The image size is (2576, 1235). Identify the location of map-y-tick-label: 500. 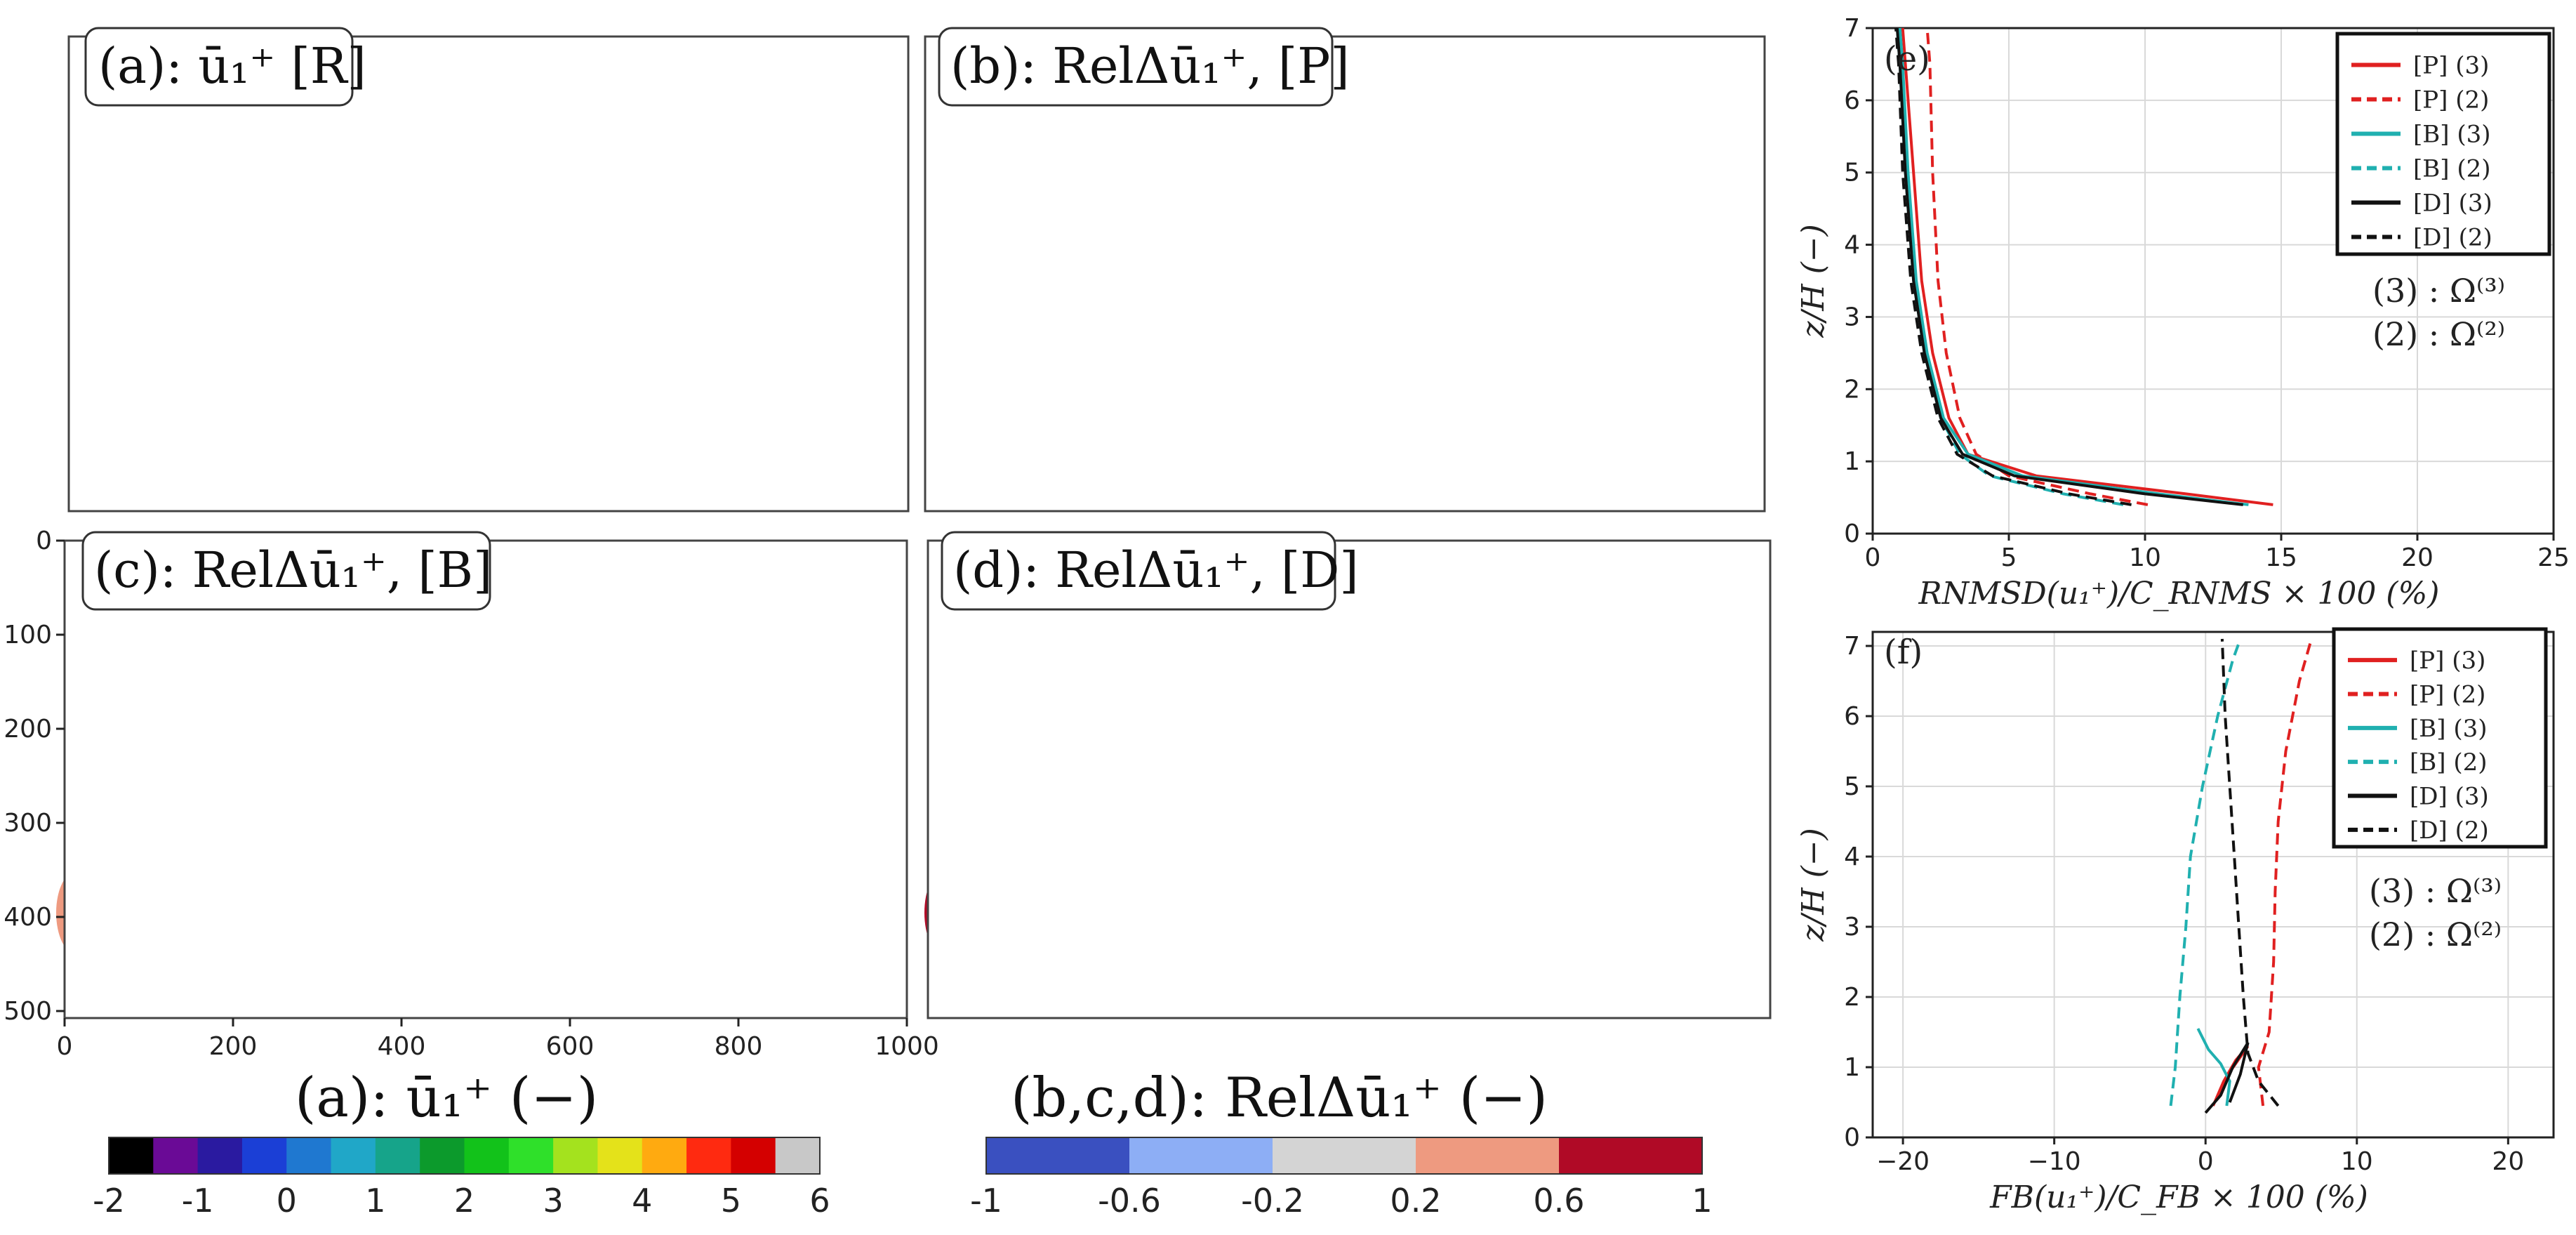
(28, 1011).